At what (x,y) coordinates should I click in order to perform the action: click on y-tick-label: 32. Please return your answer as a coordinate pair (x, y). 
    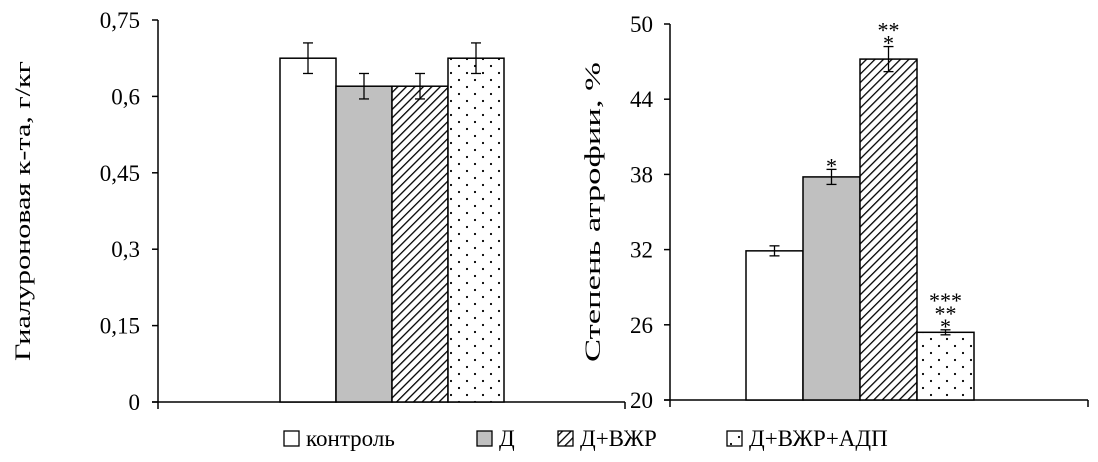
    Looking at the image, I should click on (641, 250).